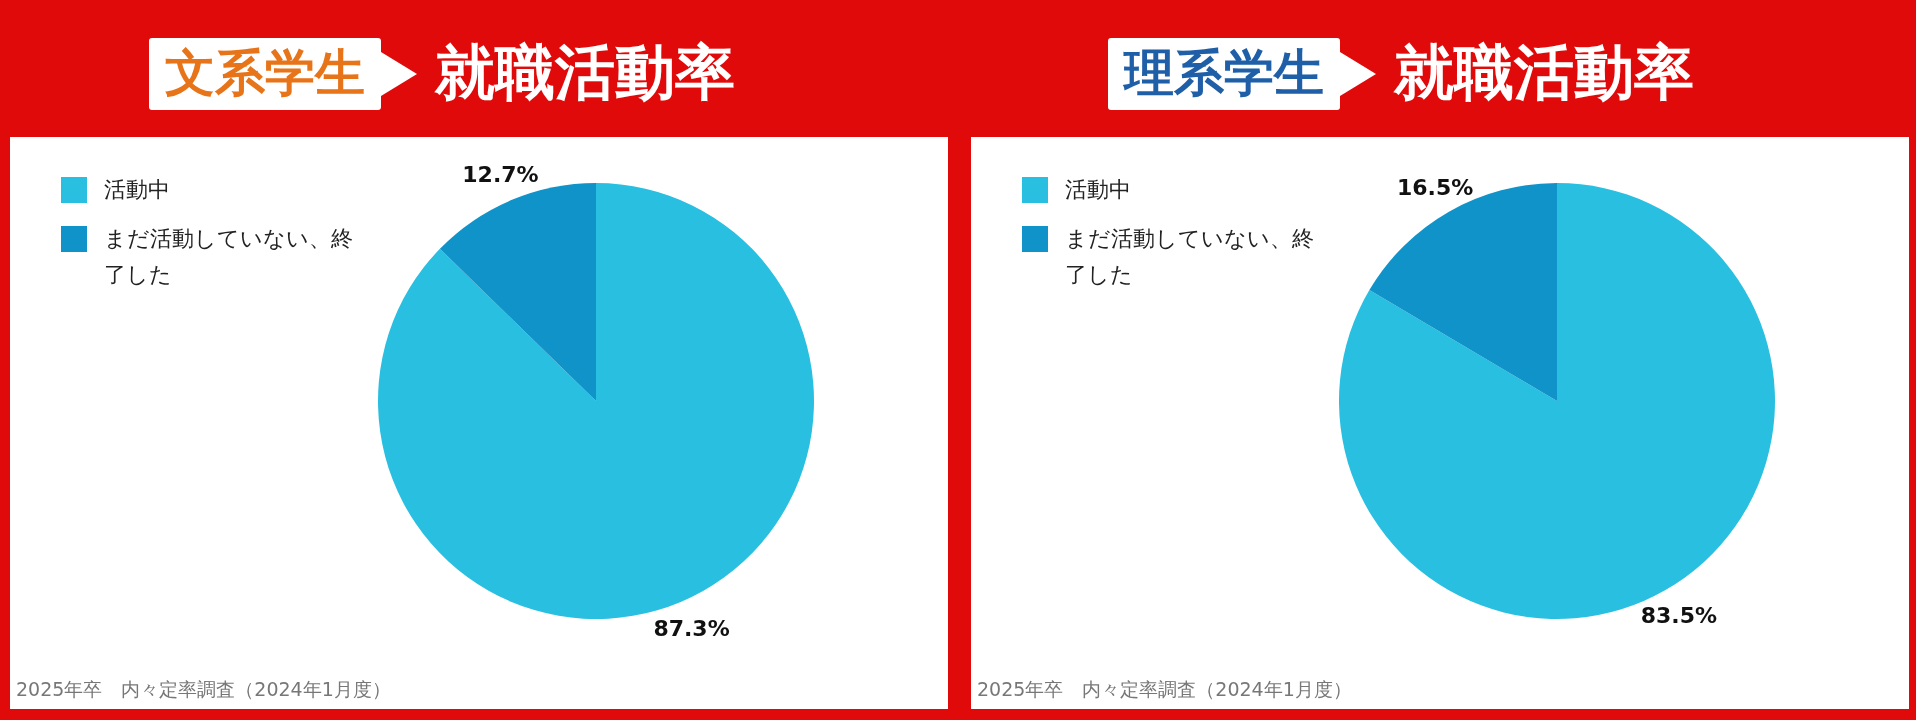 The height and width of the screenshot is (720, 1916). Describe the element at coordinates (500, 175) in the screenshot. I see `data-label: 12.7%` at that location.